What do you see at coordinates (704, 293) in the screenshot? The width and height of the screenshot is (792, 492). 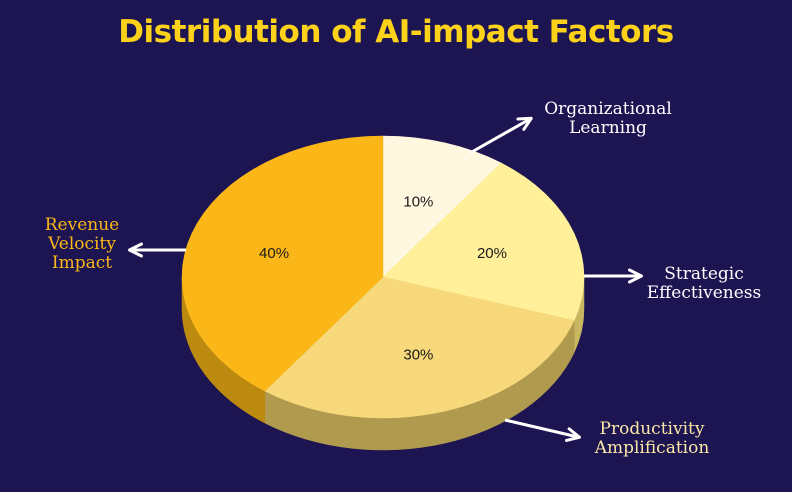 I see `category-label-2: Effectiveness` at bounding box center [704, 293].